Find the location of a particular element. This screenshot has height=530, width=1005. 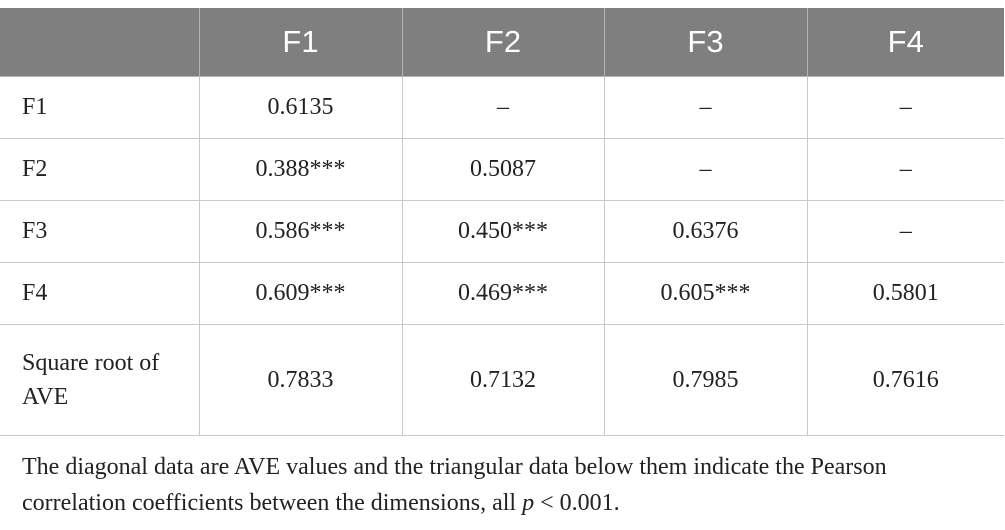

header-cell-f4: F4 is located at coordinates (905, 42).